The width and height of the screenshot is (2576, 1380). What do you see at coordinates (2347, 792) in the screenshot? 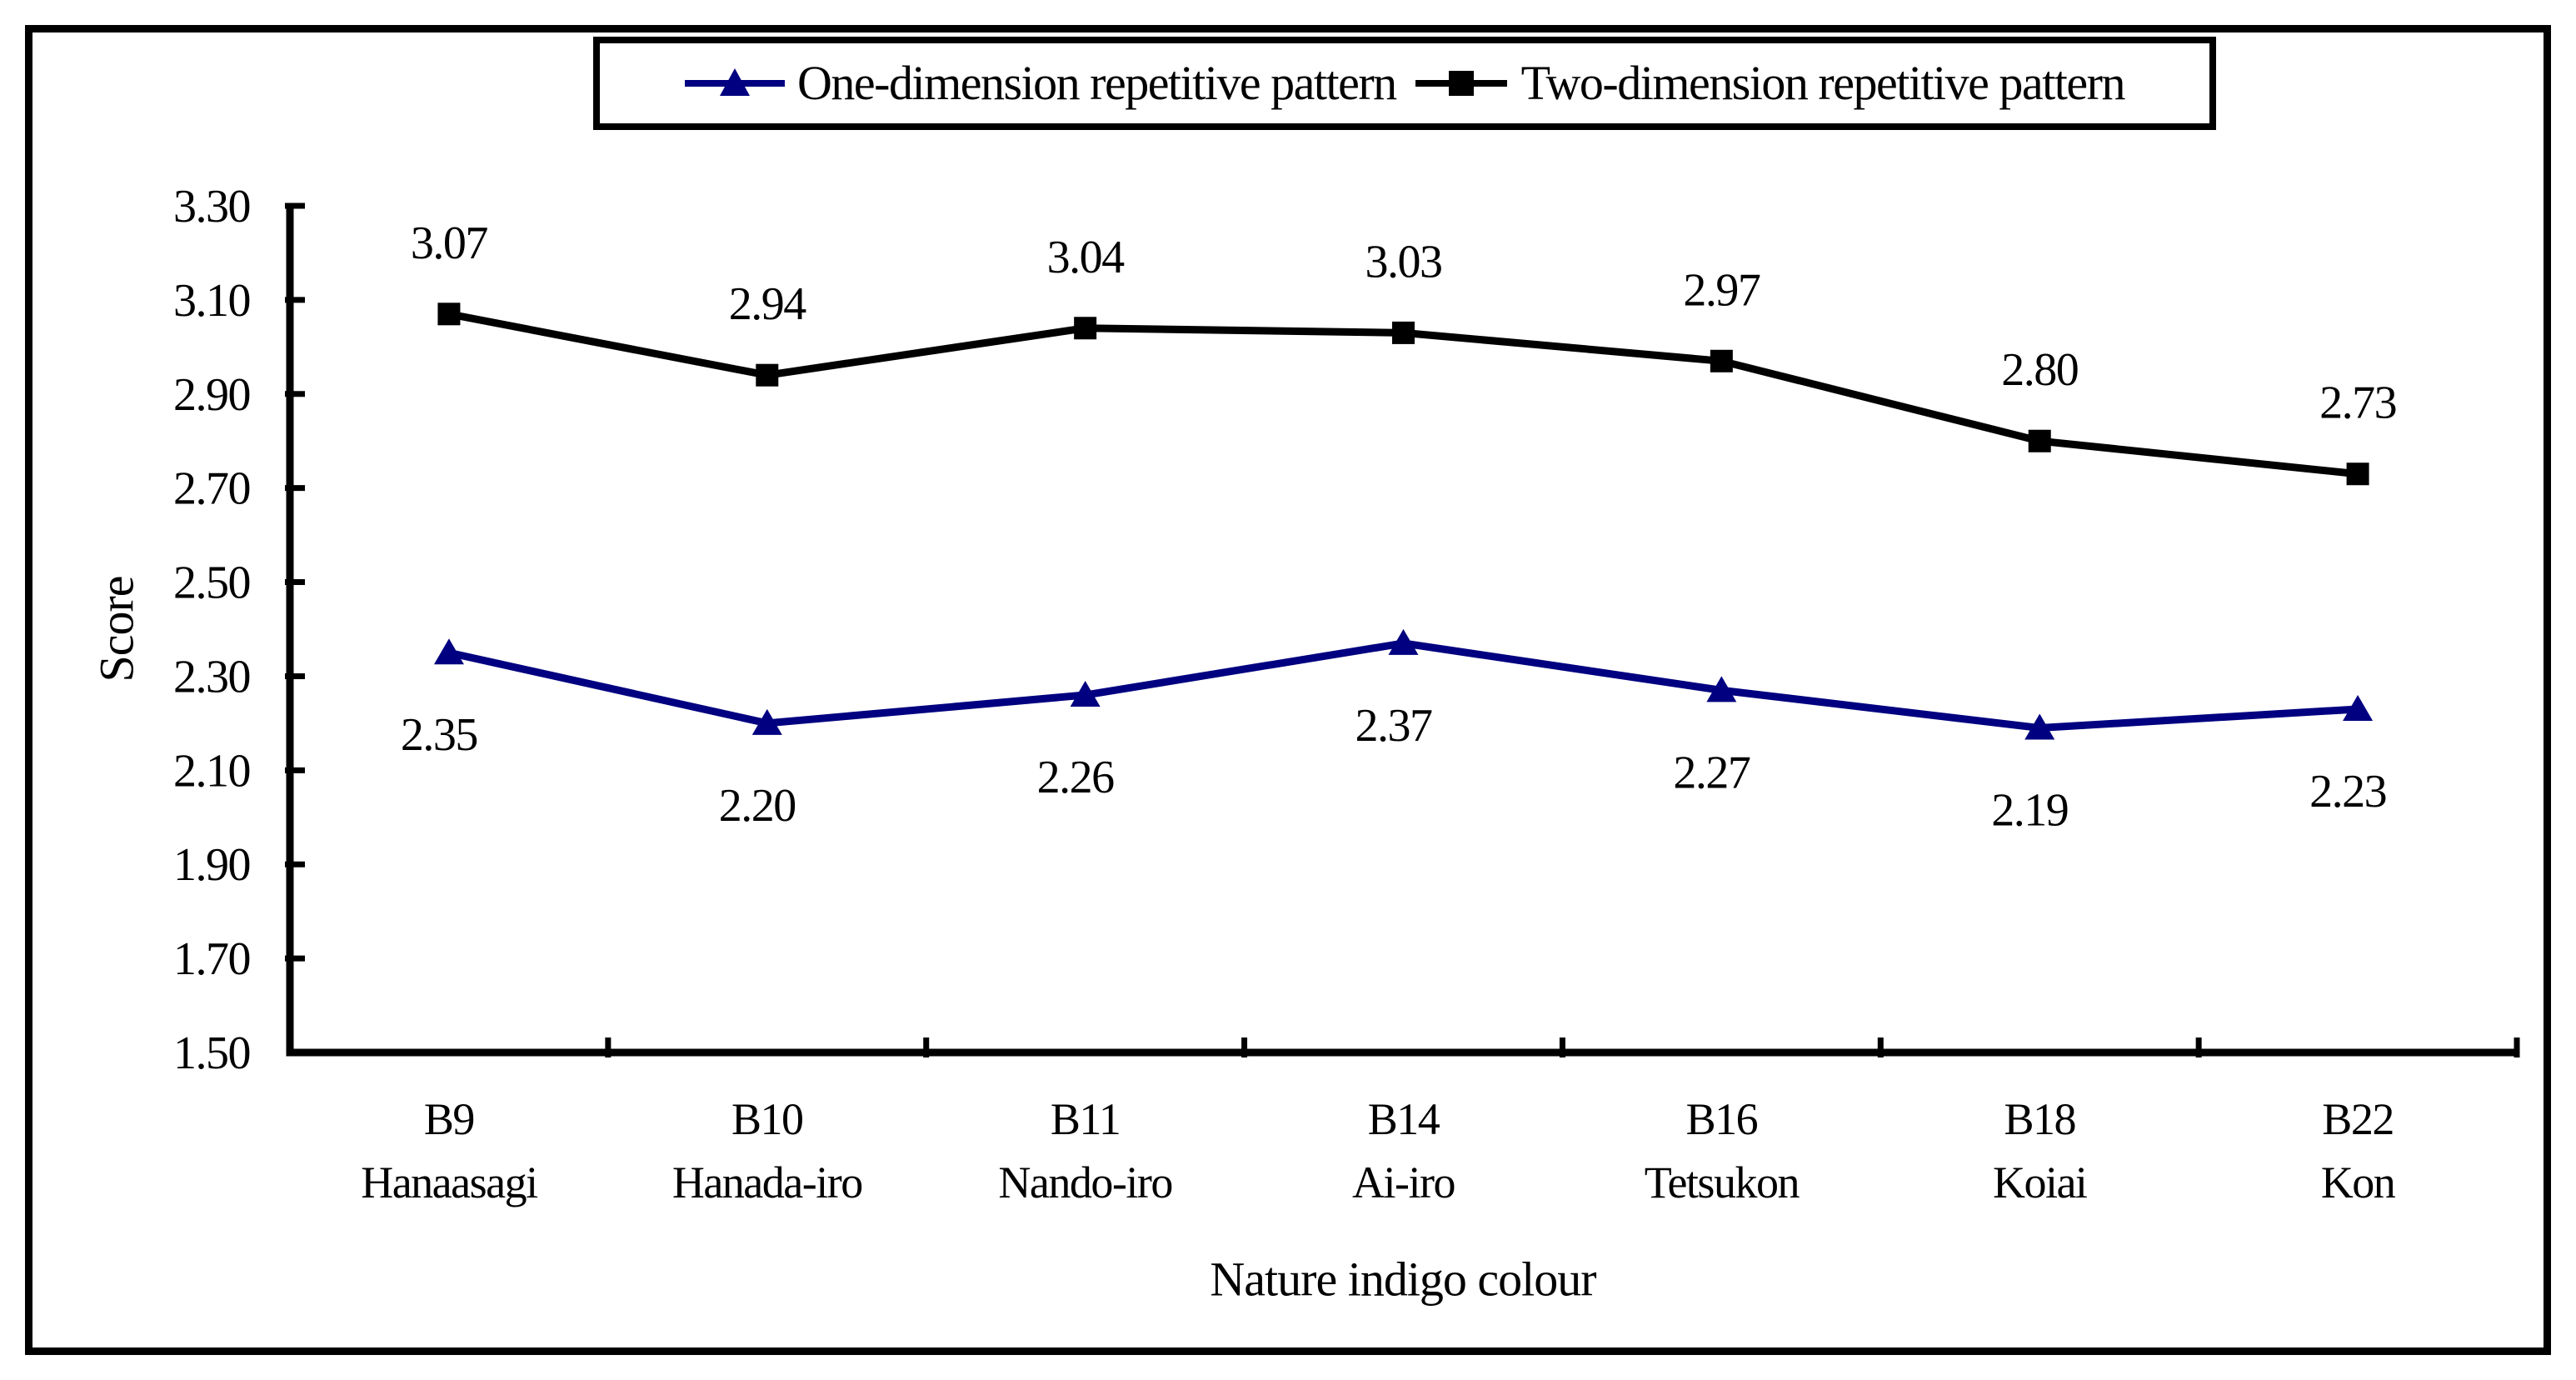
I see `data-label: 2.23` at bounding box center [2347, 792].